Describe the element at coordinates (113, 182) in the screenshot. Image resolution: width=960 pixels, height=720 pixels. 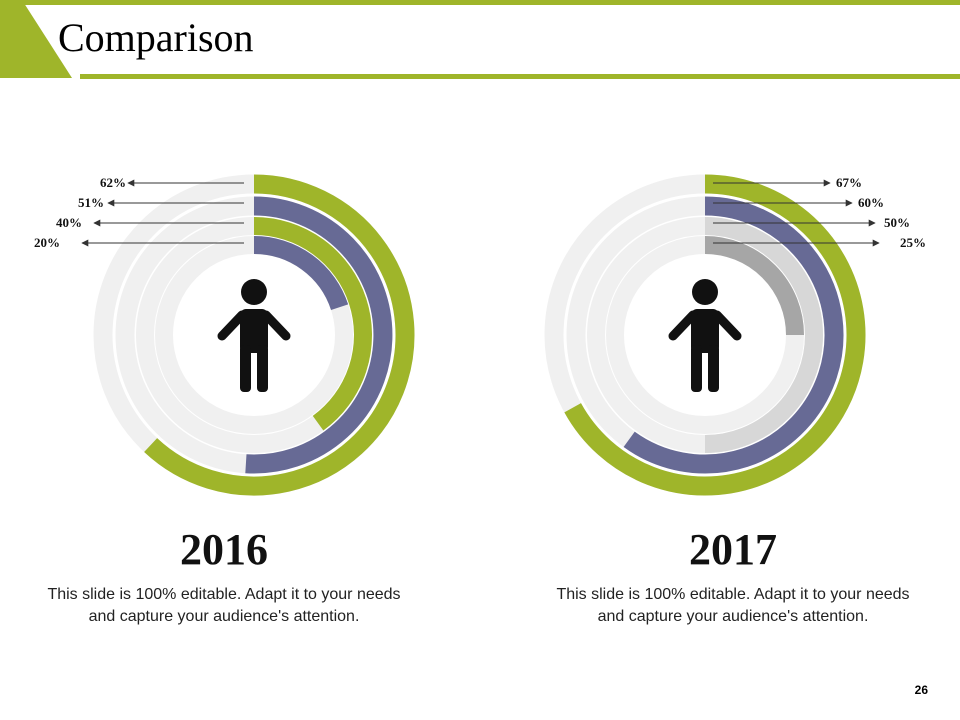
I see `value-label-2016-62: 62%` at that location.